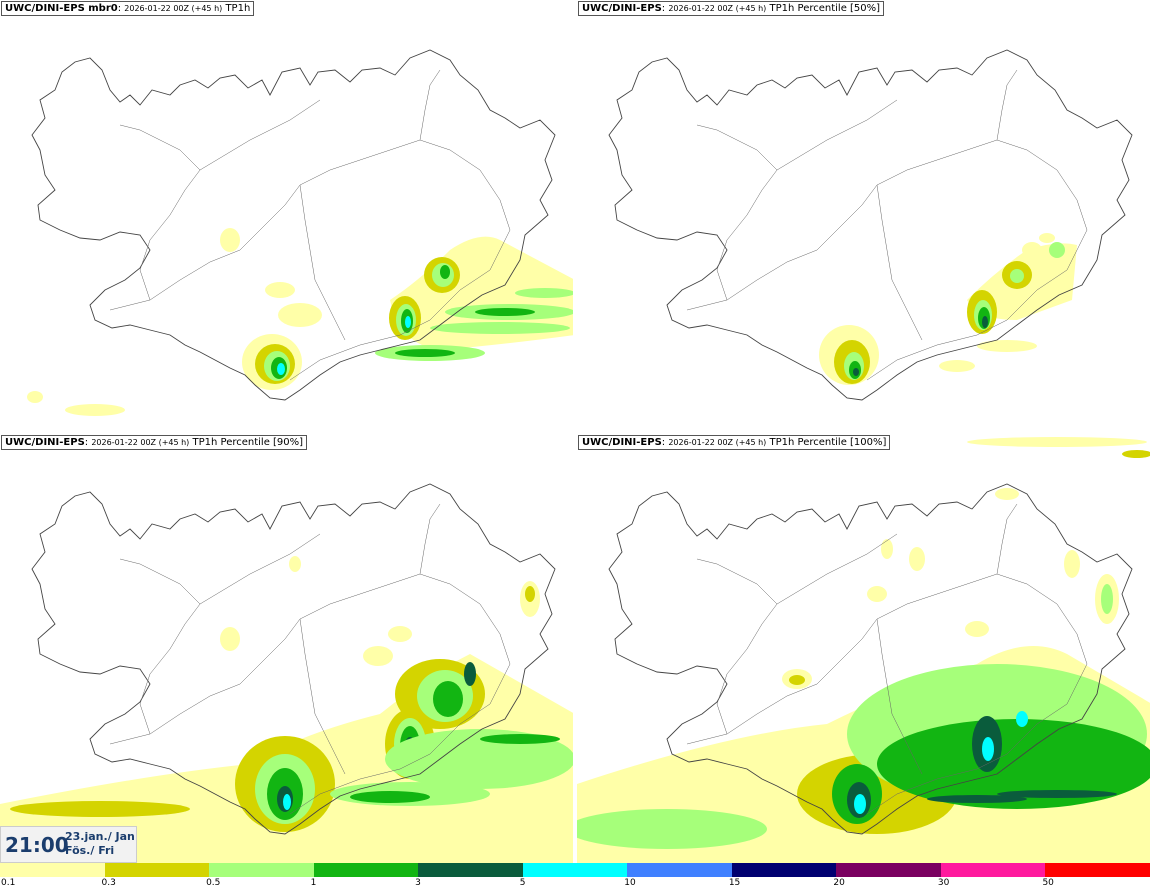 The image size is (1150, 891). Describe the element at coordinates (418, 883) in the screenshot. I see `colorbar-label: 3` at that location.